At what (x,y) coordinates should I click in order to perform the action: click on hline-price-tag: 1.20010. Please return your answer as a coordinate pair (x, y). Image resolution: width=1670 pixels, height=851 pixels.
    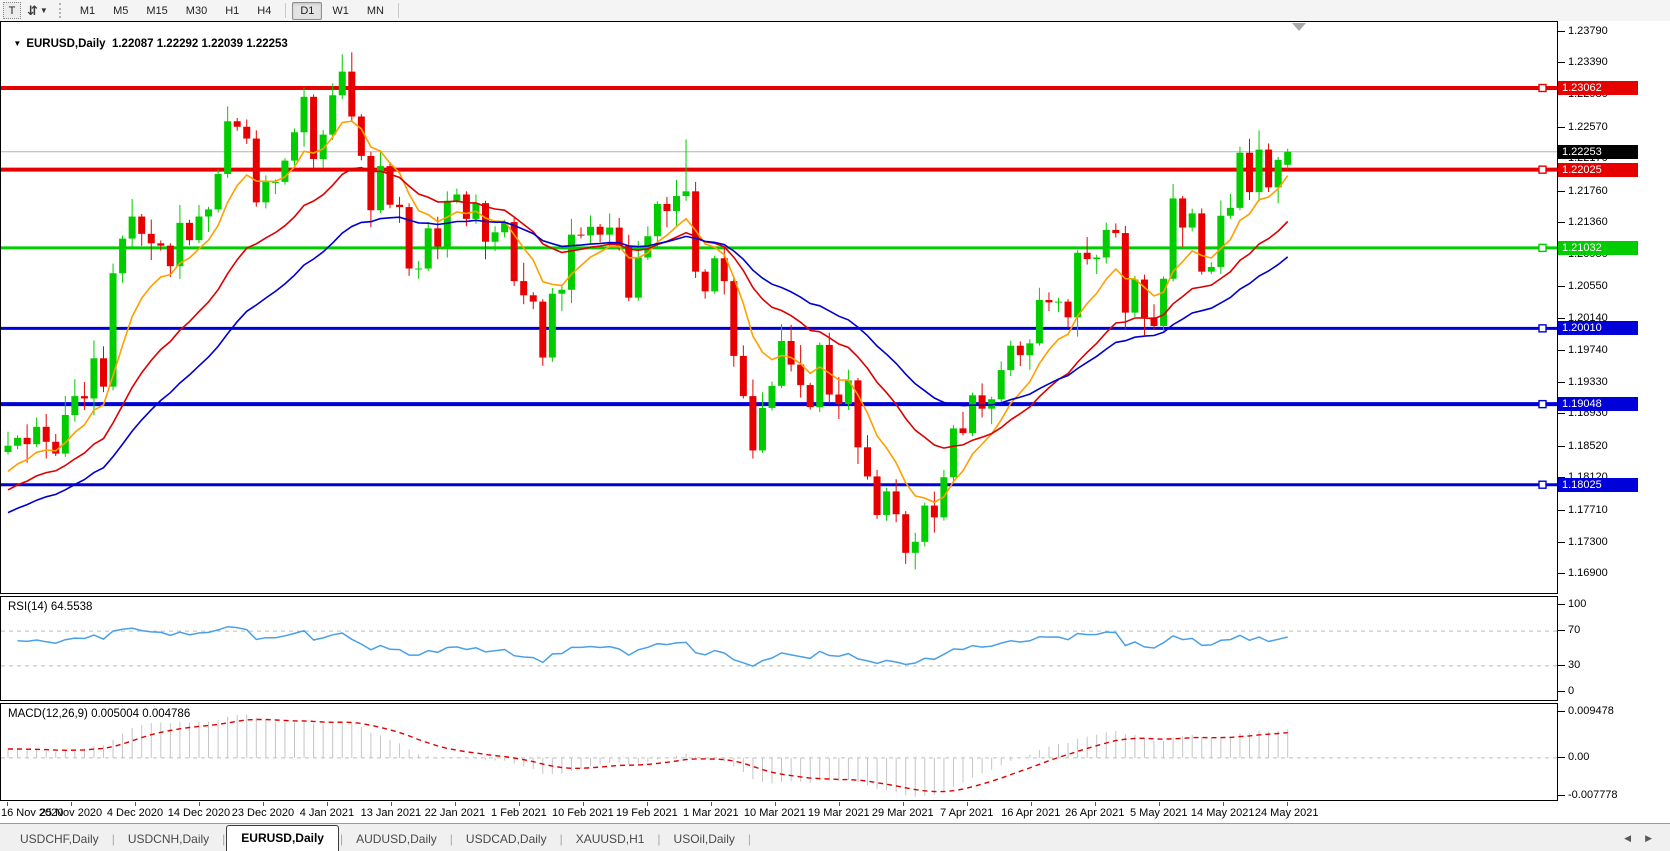
    Looking at the image, I should click on (1598, 328).